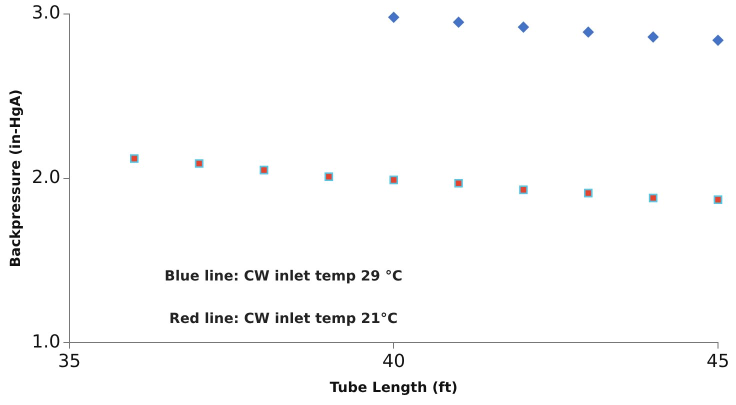  Describe the element at coordinates (46, 13) in the screenshot. I see `y-tick-label: 3.0` at that location.